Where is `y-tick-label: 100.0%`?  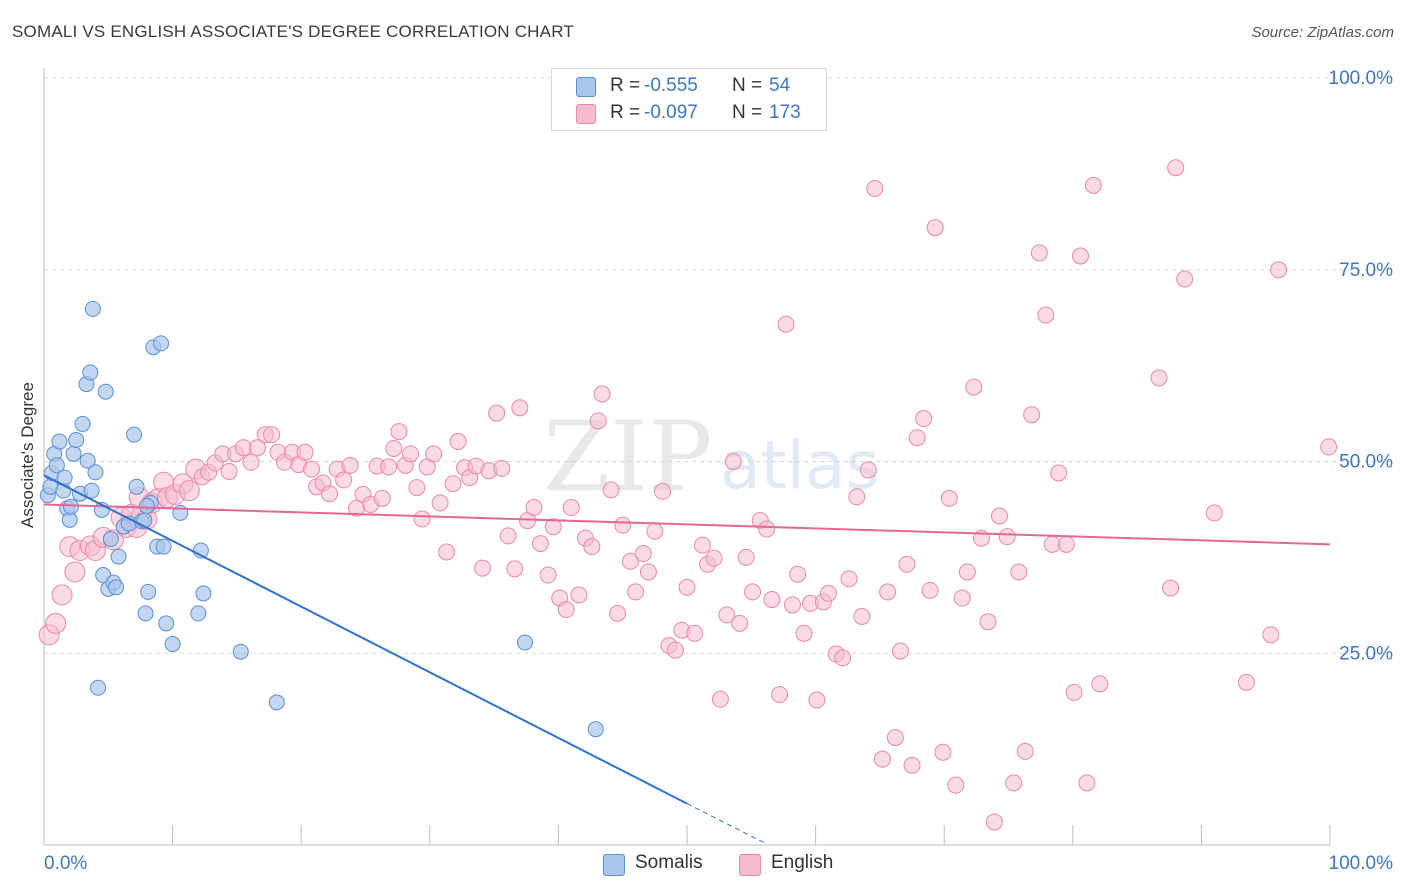
y-tick-label: 100.0% is located at coordinates (1361, 78).